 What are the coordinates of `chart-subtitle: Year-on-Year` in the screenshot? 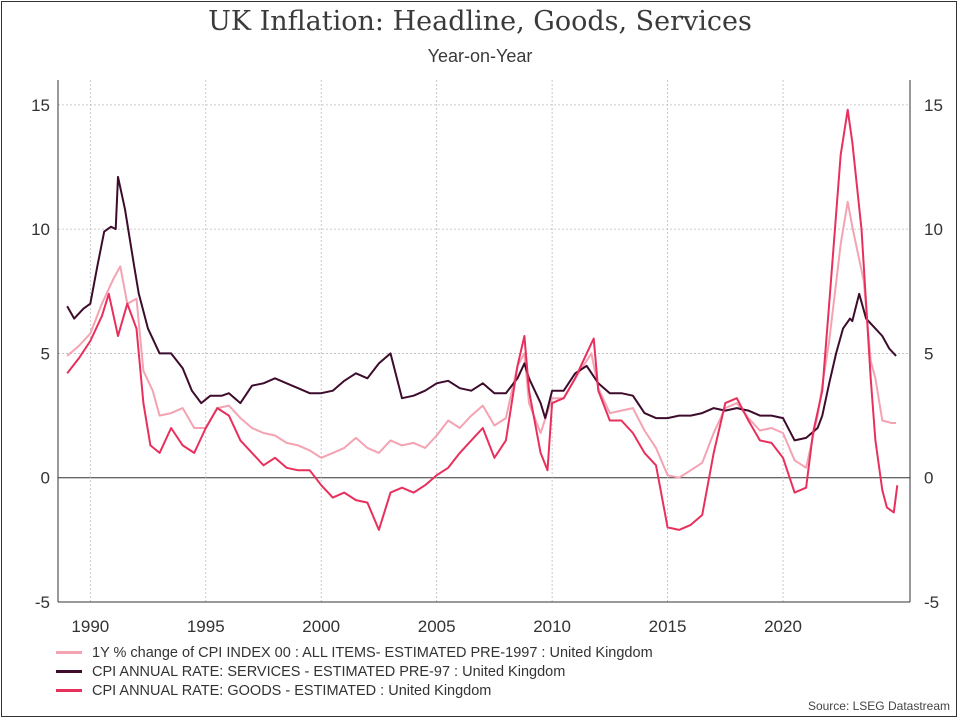 It's located at (480, 56).